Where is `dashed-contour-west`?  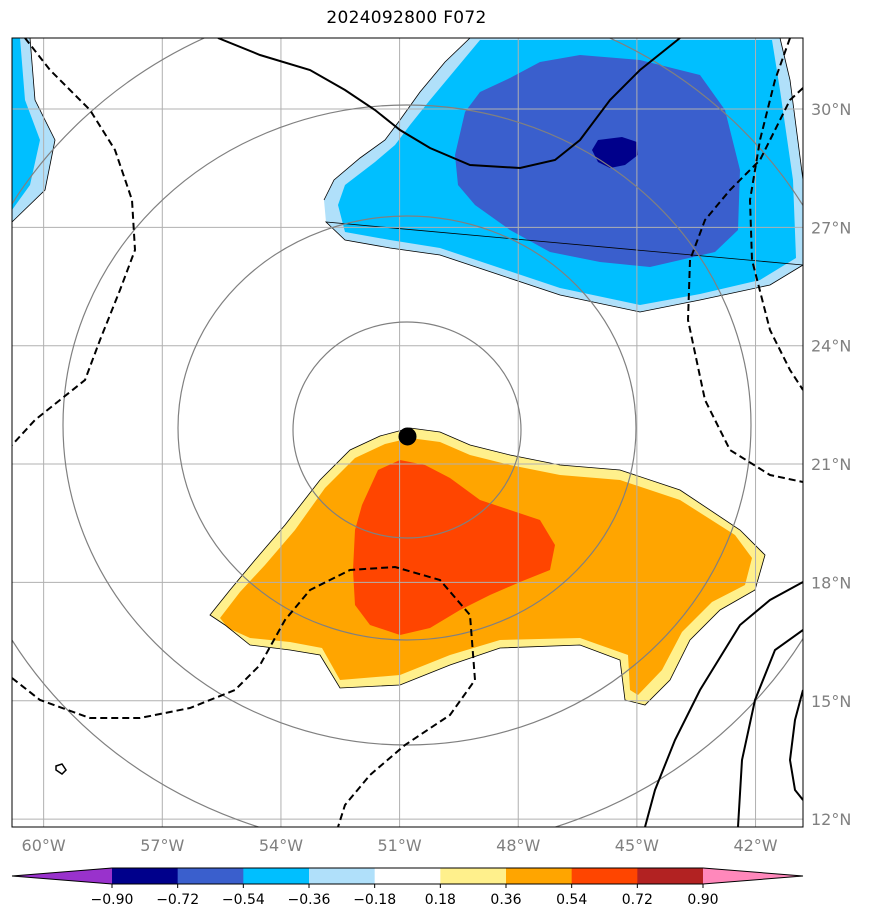
dashed-contour-west is located at coordinates (74, 242).